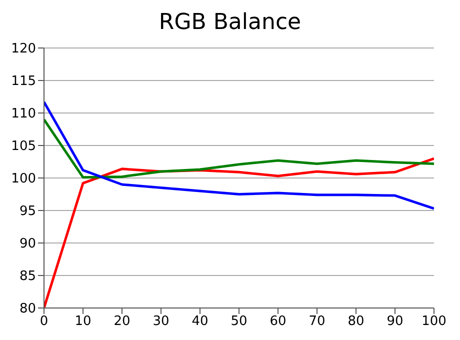 Image resolution: width=460 pixels, height=340 pixels. Describe the element at coordinates (200, 322) in the screenshot. I see `x-tick-label: 40` at that location.